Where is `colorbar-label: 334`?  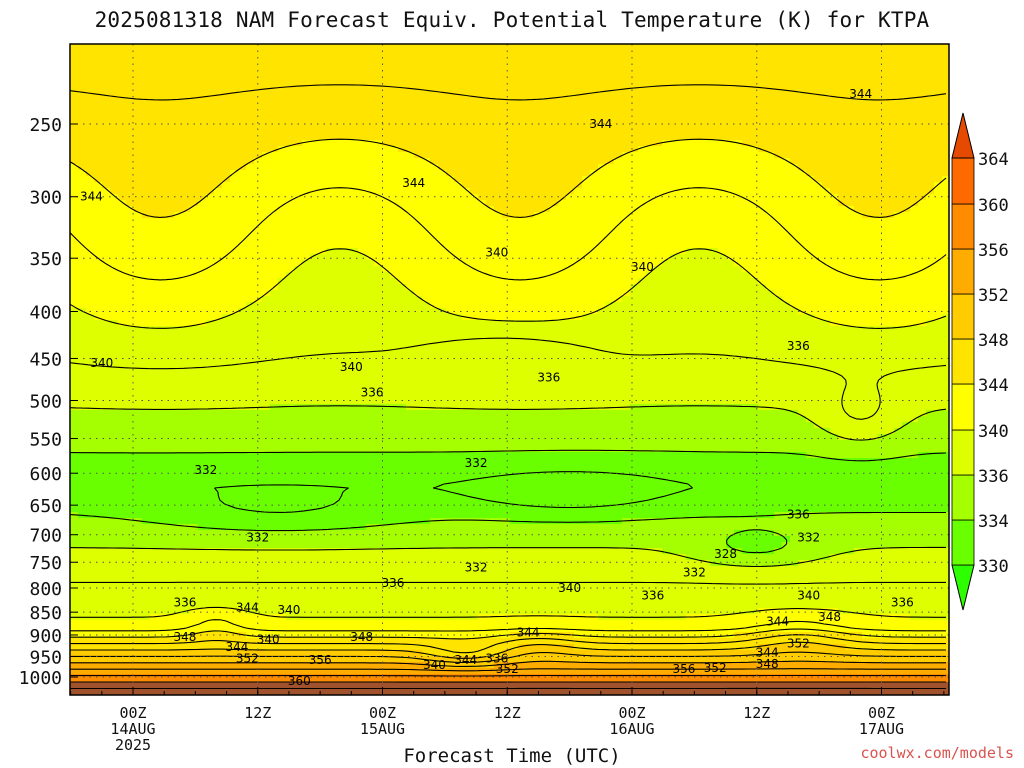 colorbar-label: 334 is located at coordinates (993, 522).